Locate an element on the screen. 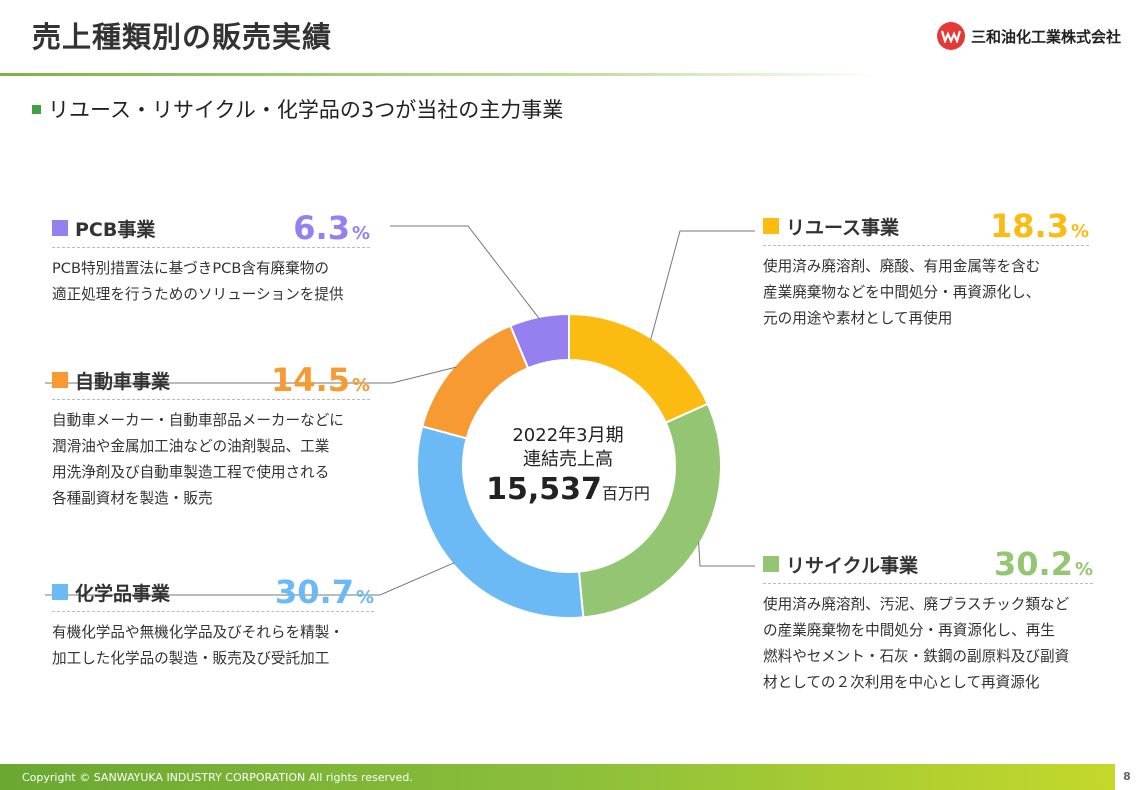 Image resolution: width=1139 pixels, height=790 pixels. segment-name: リユース事業 is located at coordinates (831, 226).